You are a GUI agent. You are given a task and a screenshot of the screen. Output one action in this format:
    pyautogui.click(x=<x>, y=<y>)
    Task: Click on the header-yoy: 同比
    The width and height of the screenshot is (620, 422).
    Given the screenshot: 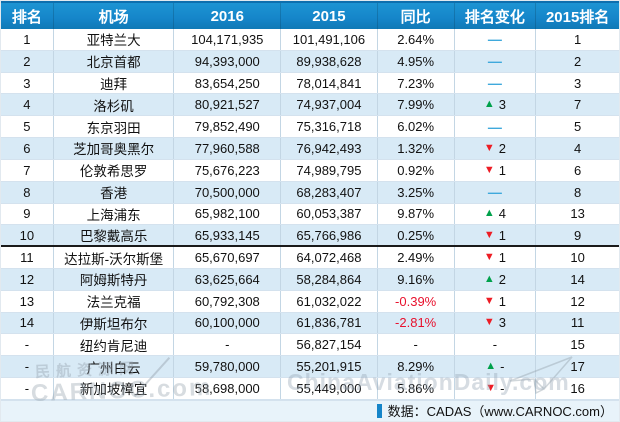 What is the action you would take?
    pyautogui.click(x=416, y=16)
    